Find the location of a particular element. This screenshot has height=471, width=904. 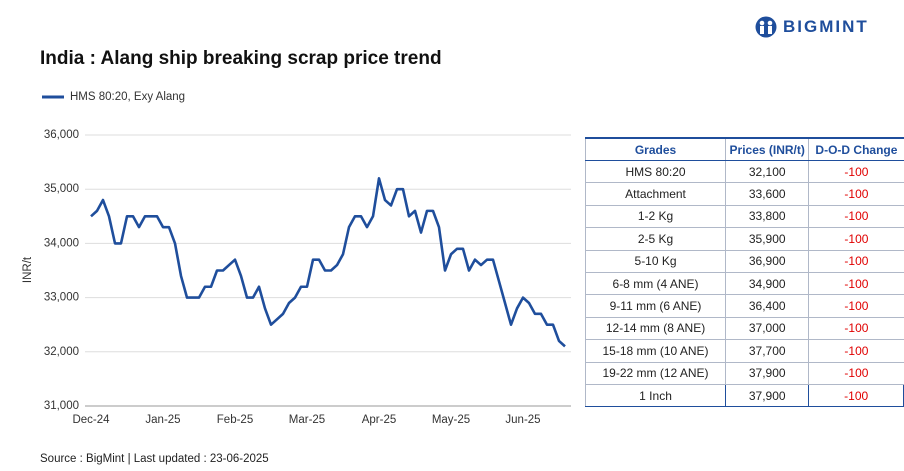

table-cell: 19-22 mm (12 ANE) is located at coordinates (655, 373).